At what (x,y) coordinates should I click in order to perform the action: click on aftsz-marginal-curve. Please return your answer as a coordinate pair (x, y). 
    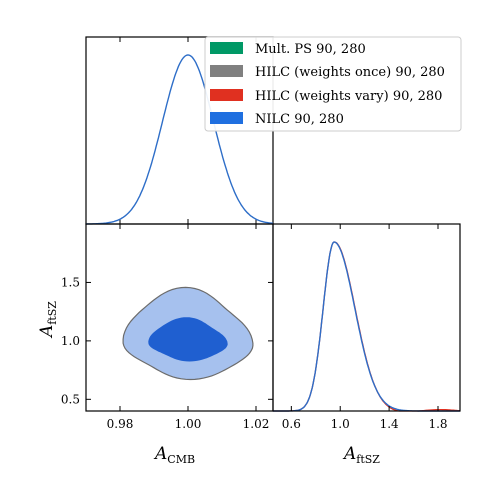
    Looking at the image, I should click on (366, 326).